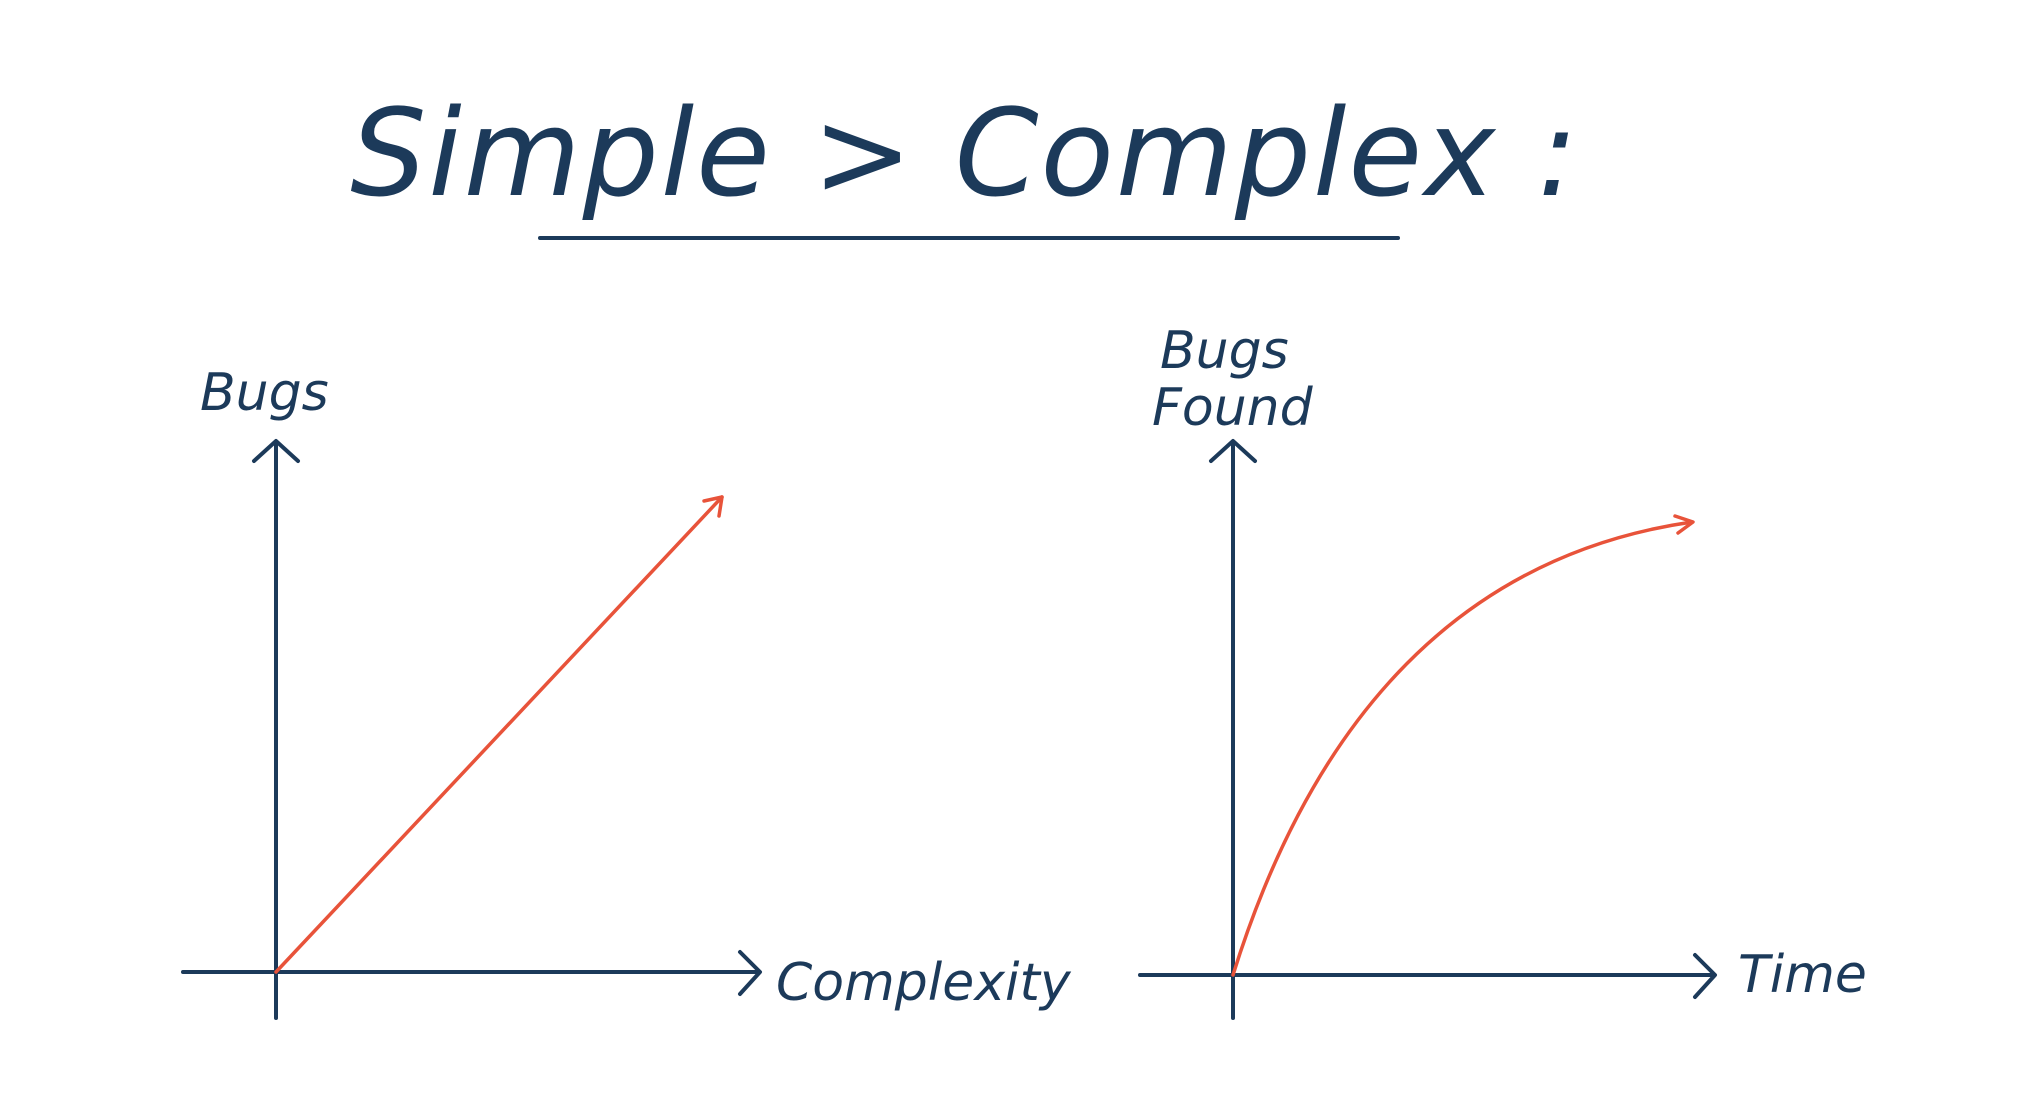  What do you see at coordinates (965, 154) in the screenshot?
I see `title: Simple > Complex :` at bounding box center [965, 154].